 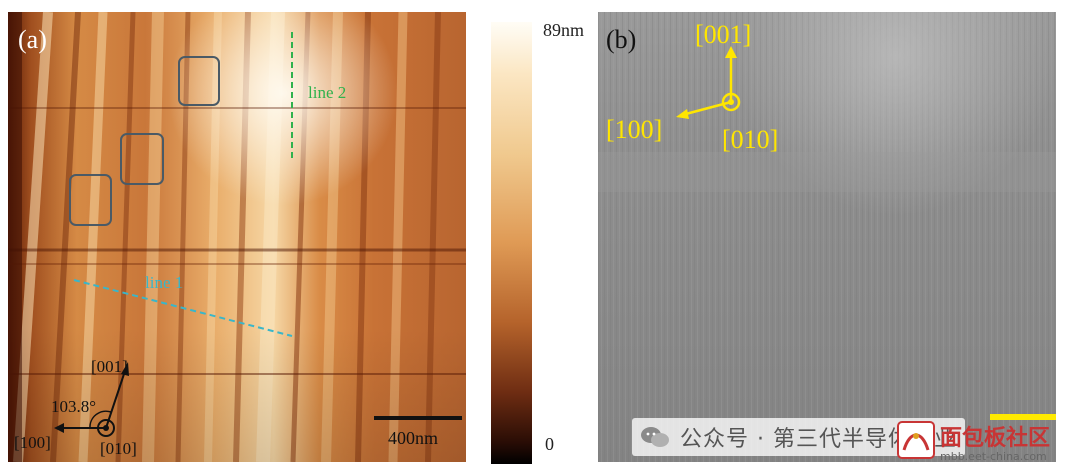 I want to click on panel-a-label: (a), so click(x=32, y=39).